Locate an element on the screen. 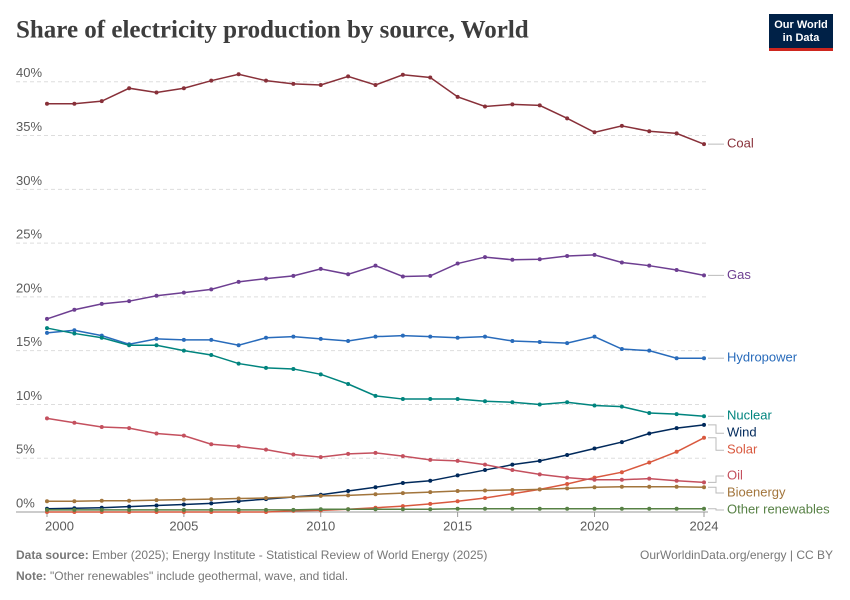 Image resolution: width=850 pixels, height=600 pixels. legend-label: Hydropower is located at coordinates (762, 357).